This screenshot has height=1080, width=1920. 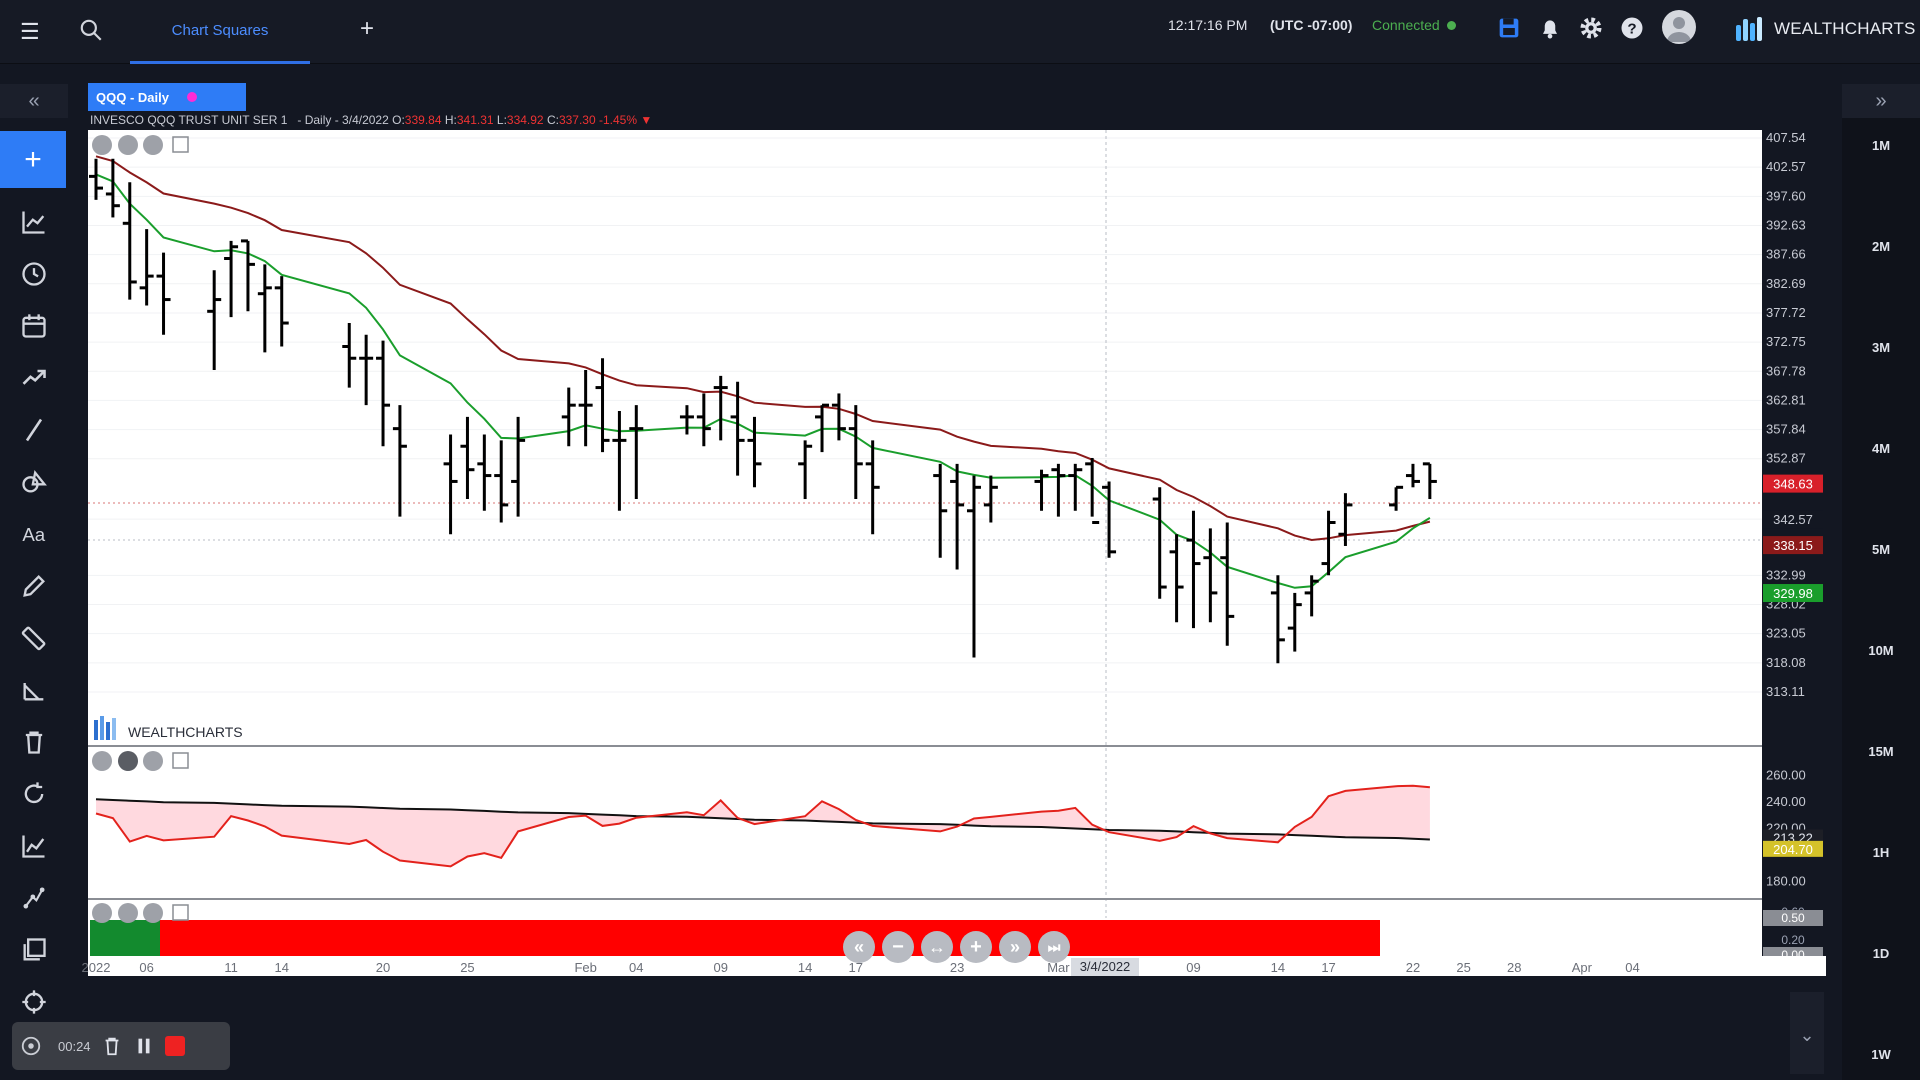 What do you see at coordinates (34, 482) in the screenshot?
I see `shapes-icon` at bounding box center [34, 482].